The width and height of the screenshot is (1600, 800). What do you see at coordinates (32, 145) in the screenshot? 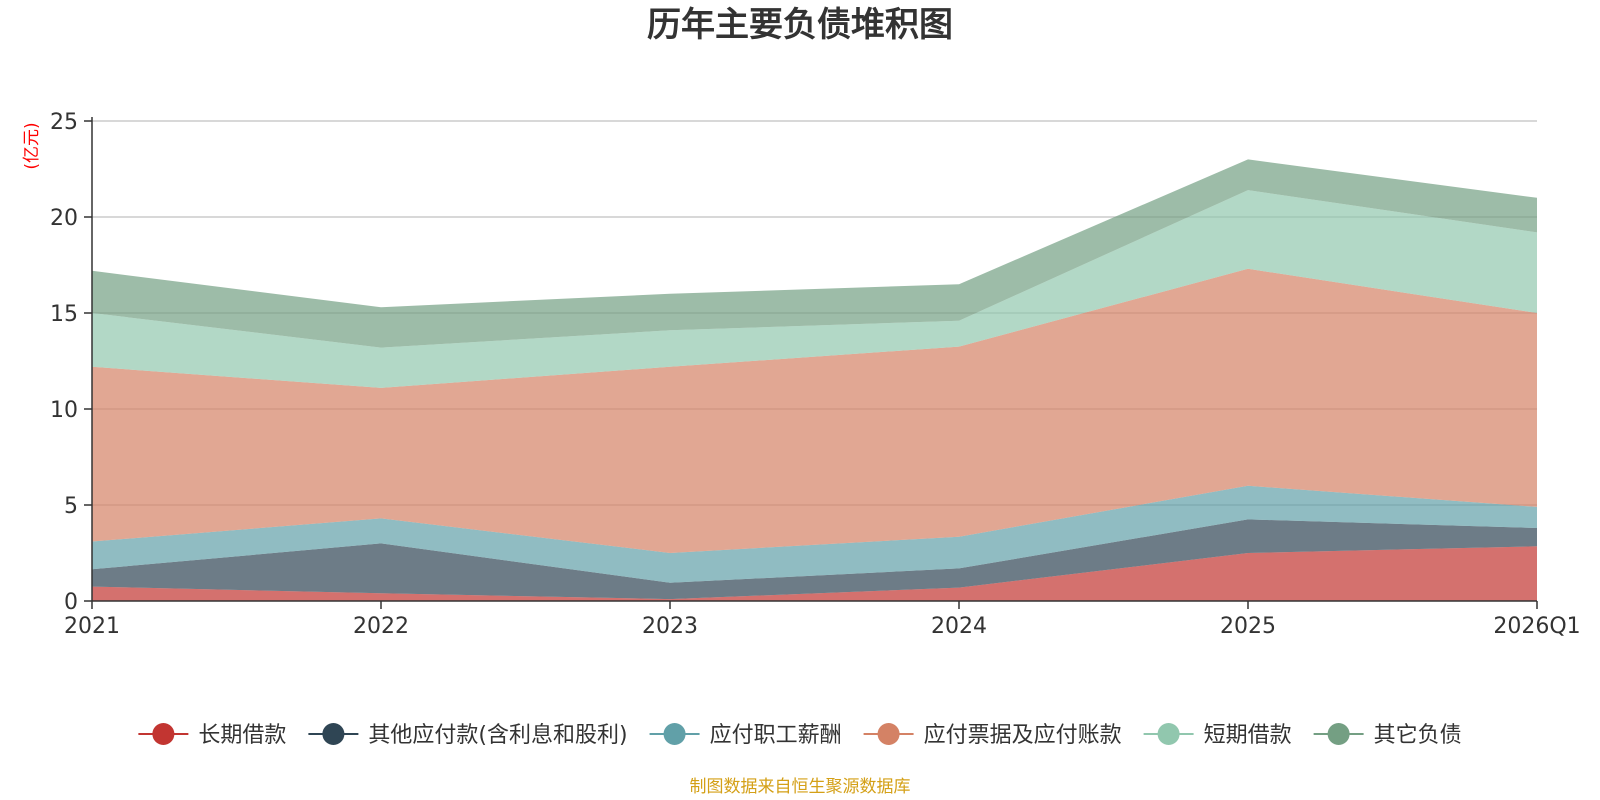
I see `y-axis-unit-label: (亿元)` at bounding box center [32, 145].